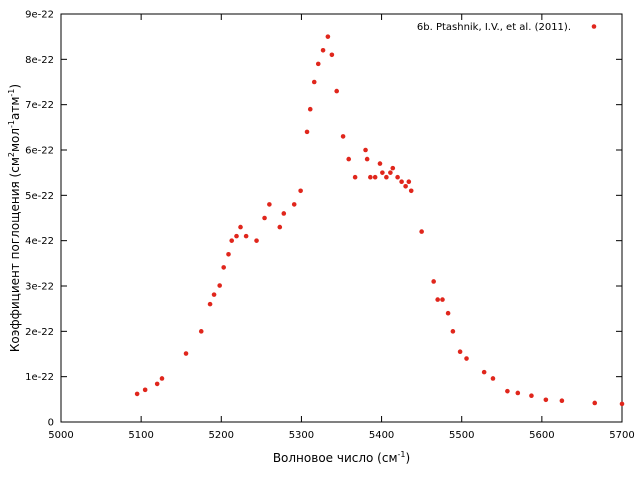  Describe the element at coordinates (39, 151) in the screenshot. I see `y-tick-label: 6e-22` at that location.